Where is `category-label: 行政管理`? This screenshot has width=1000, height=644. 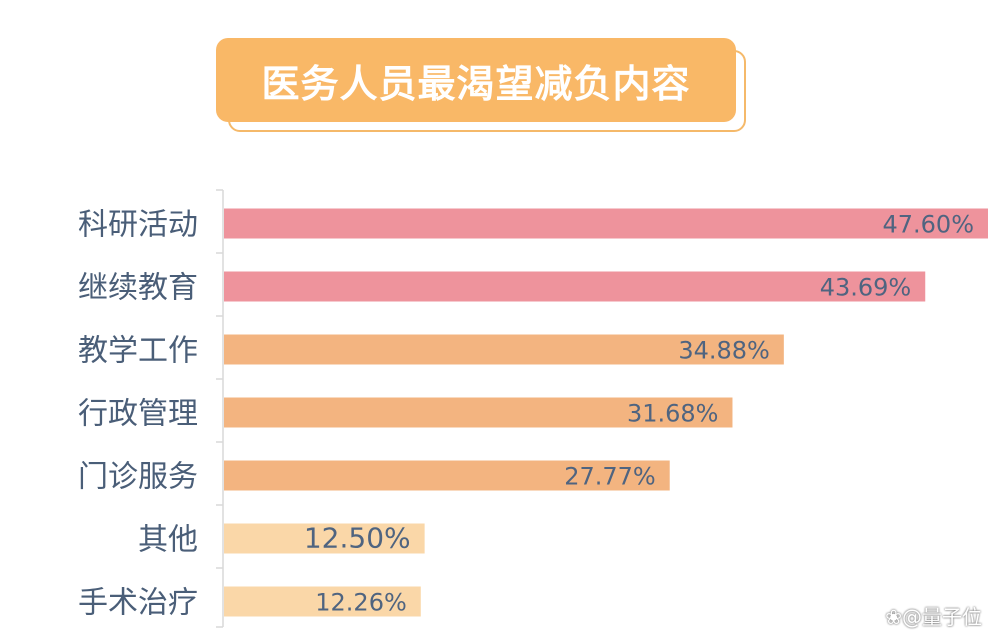 category-label: 行政管理 is located at coordinates (138, 414).